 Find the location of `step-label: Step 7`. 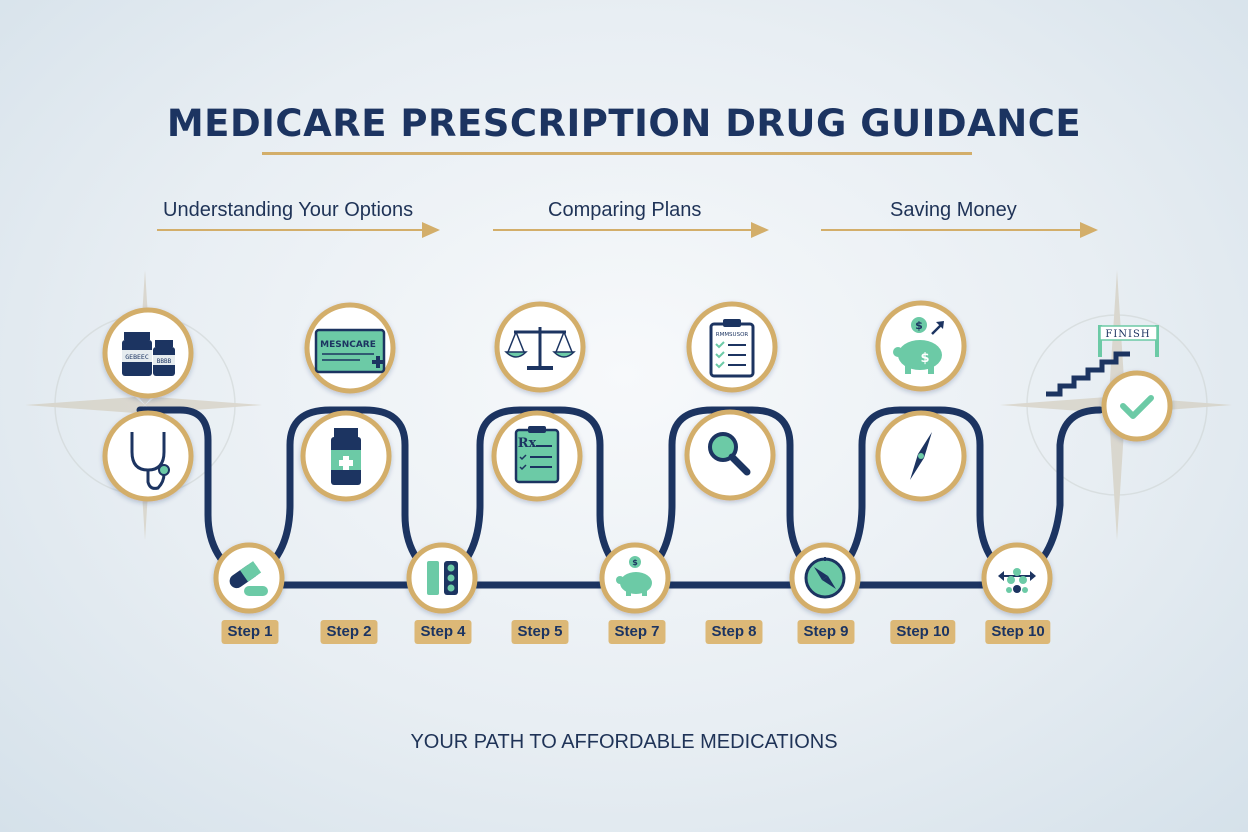

step-label: Step 7 is located at coordinates (637, 632).